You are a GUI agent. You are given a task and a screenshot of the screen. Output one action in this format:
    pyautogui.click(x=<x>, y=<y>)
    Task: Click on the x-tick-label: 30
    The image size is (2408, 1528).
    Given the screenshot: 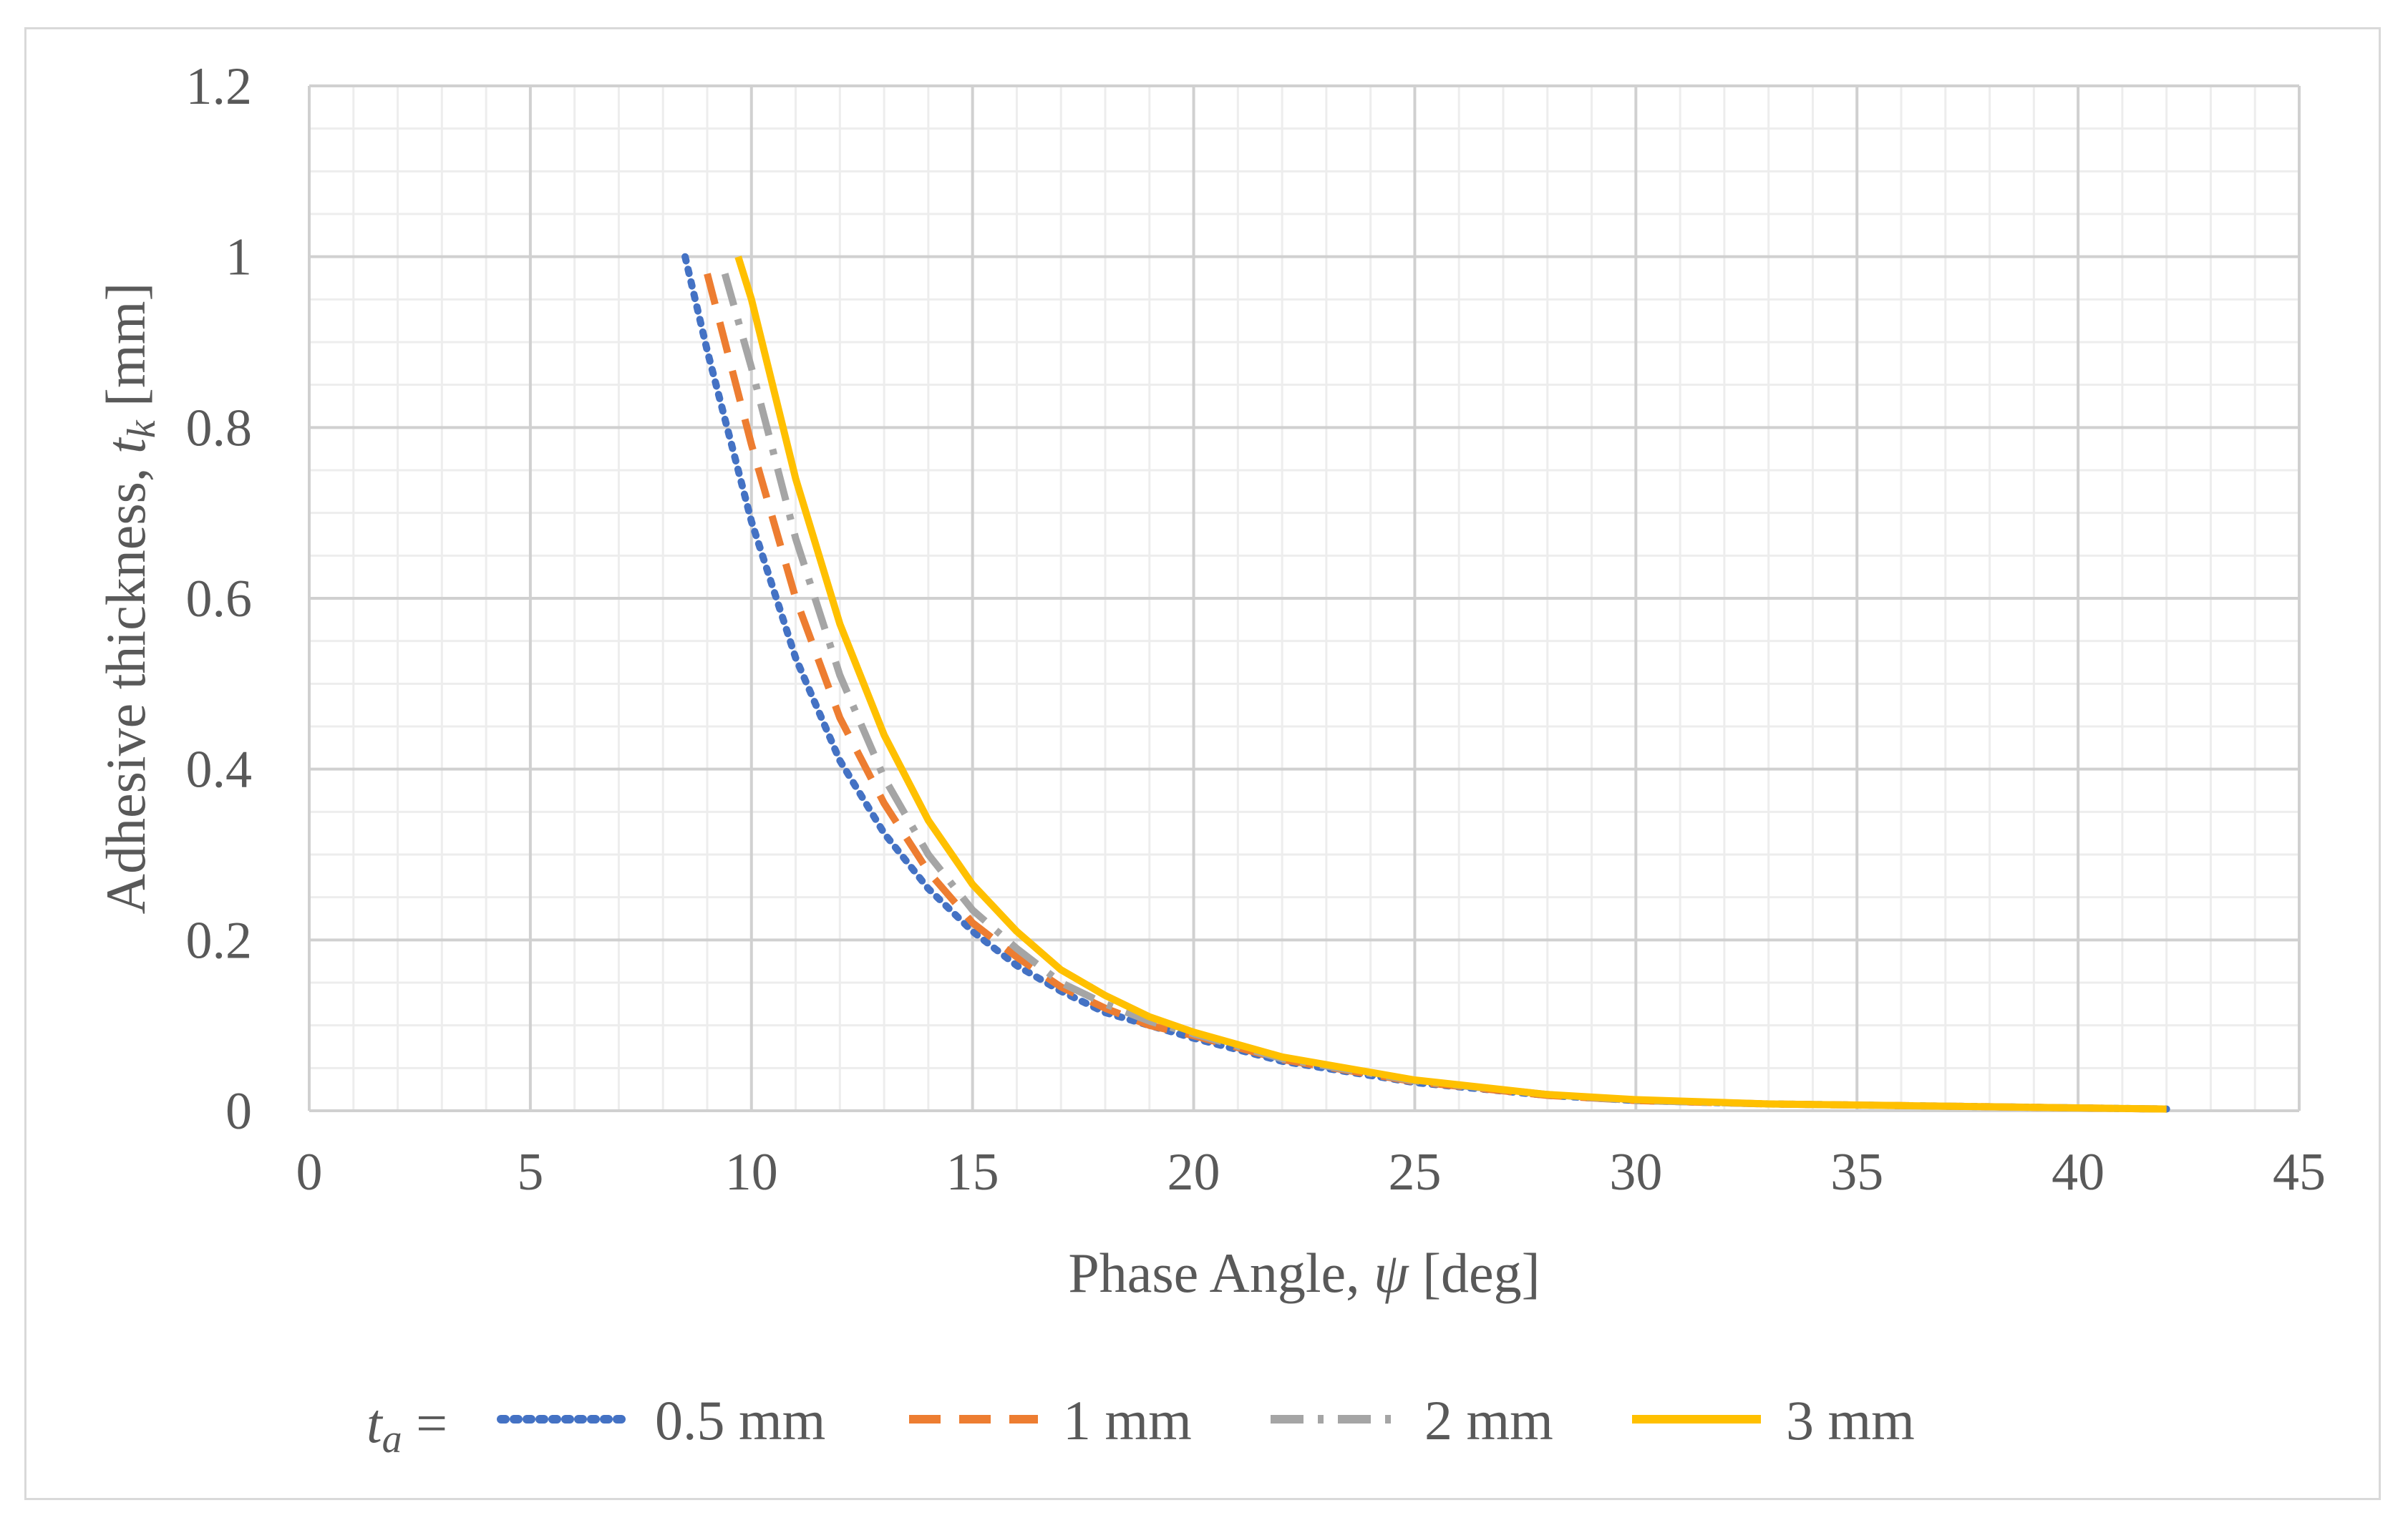 What is the action you would take?
    pyautogui.click(x=1635, y=1172)
    